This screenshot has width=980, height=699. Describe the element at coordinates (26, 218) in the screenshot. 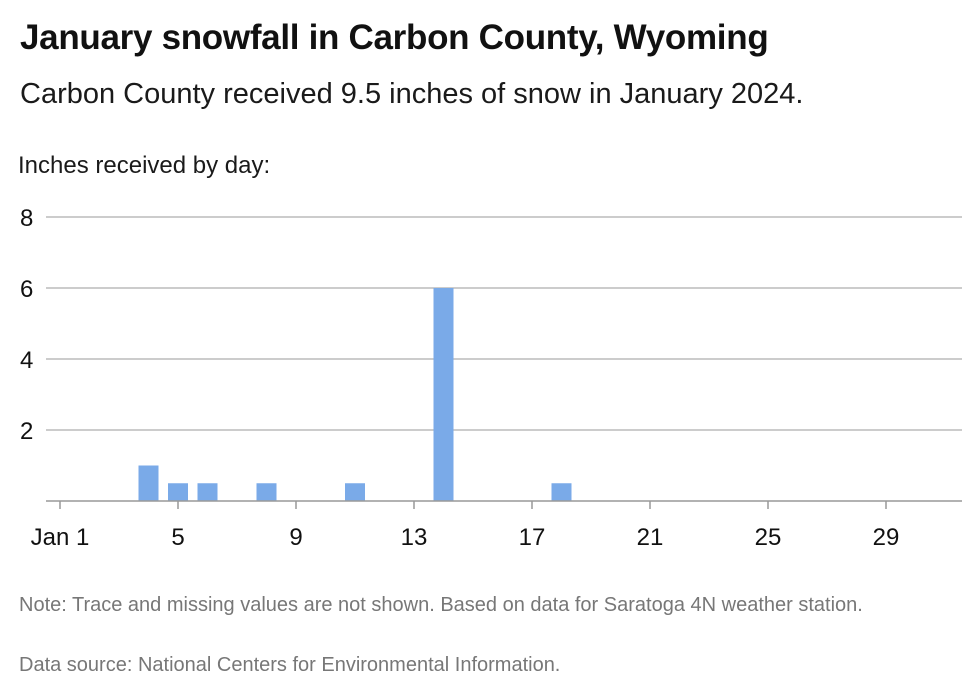

I see `y-tick-label: 8` at that location.